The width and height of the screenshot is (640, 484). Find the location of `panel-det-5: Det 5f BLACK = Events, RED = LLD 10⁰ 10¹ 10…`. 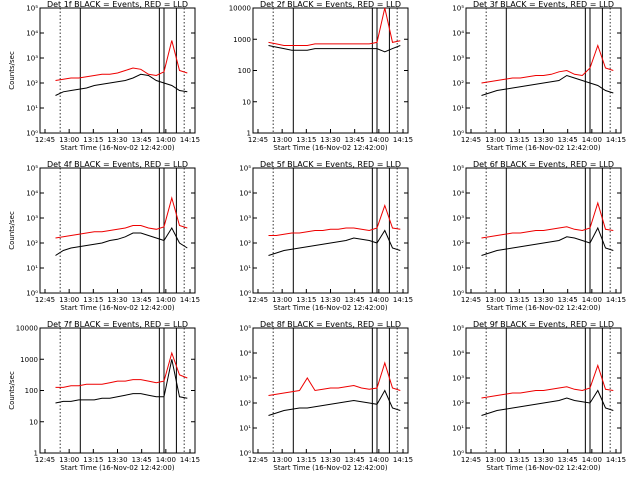

panel-det-5: Det 5f BLACK = Events, RED = LLD 10⁰ 10¹ 10… is located at coordinates (326, 236).